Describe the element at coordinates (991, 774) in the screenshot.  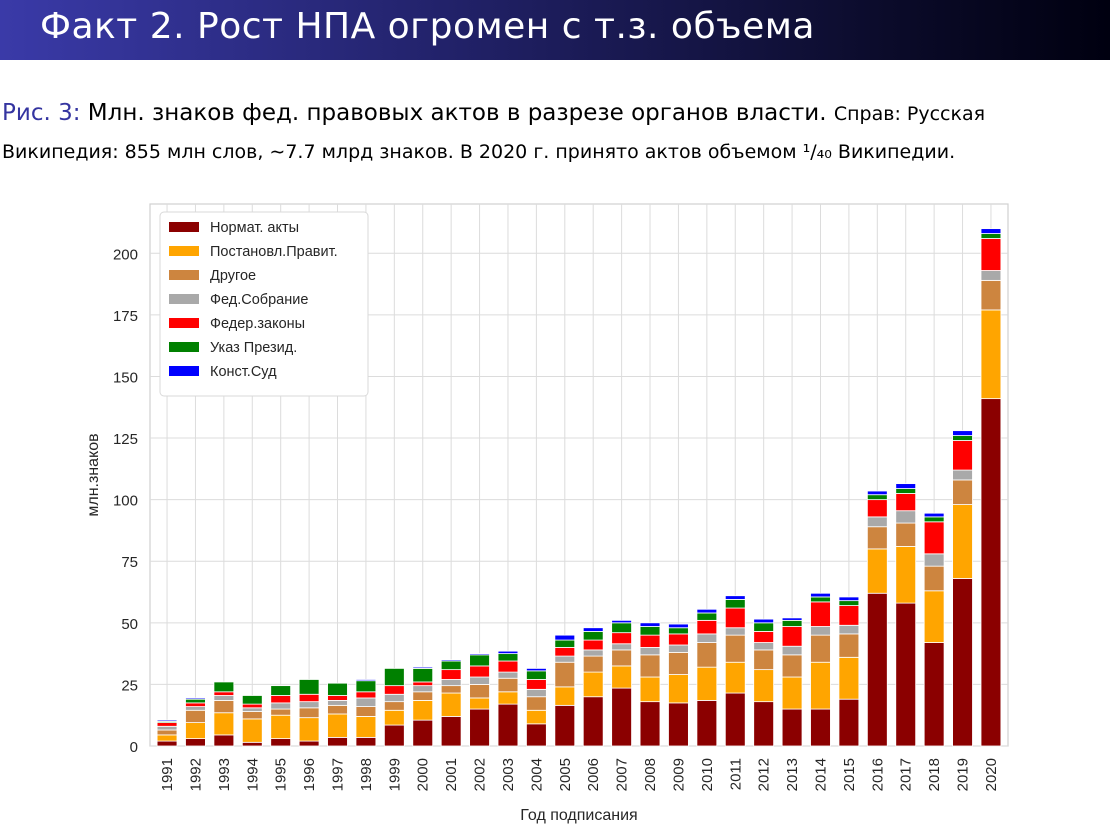
I see `x-tick-label: 2020` at that location.